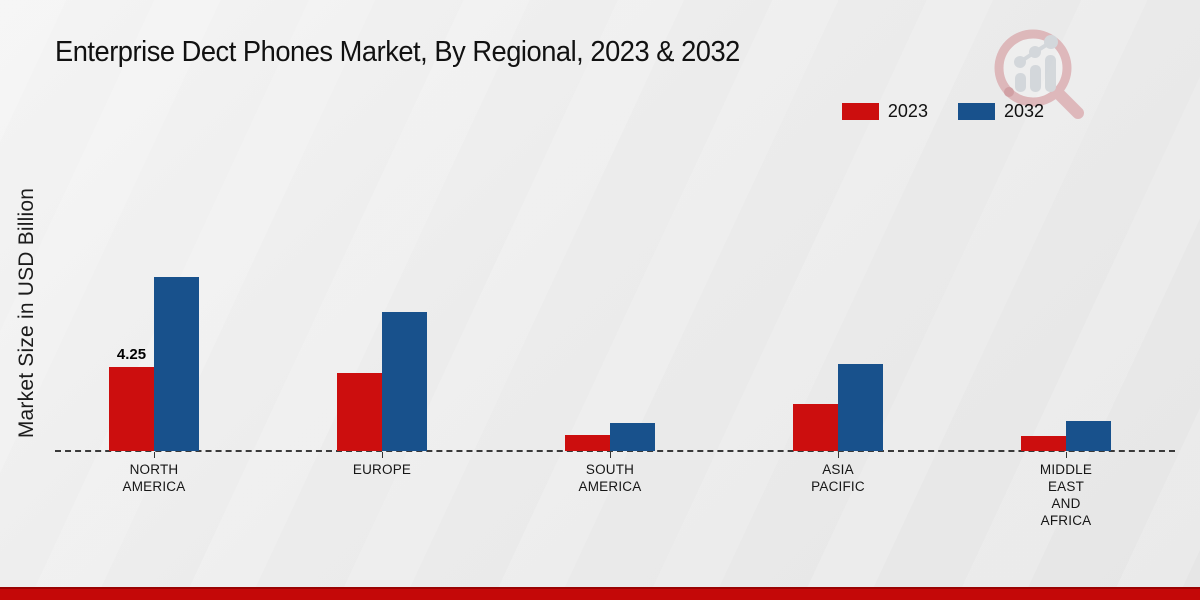 The image size is (1200, 600). Describe the element at coordinates (131, 354) in the screenshot. I see `bar-value-label: 4.25` at that location.